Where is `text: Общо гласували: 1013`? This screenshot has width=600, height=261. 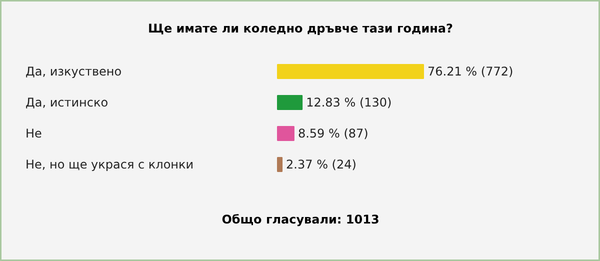 text: Общо гласували: 1013 is located at coordinates (301, 219).